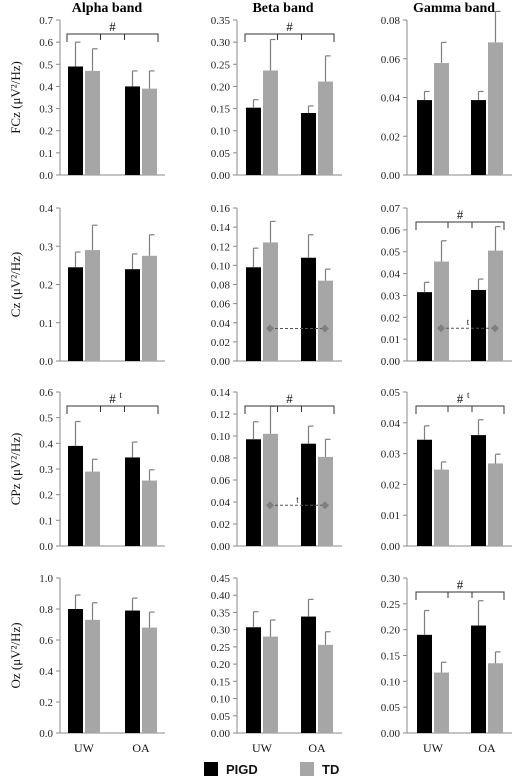 This screenshot has width=520, height=779. Describe the element at coordinates (446, 656) in the screenshot. I see `panel-oz-gamma: 0.00 0.05 0.10 0.15 0.20 0.25 0.30 #` at that location.